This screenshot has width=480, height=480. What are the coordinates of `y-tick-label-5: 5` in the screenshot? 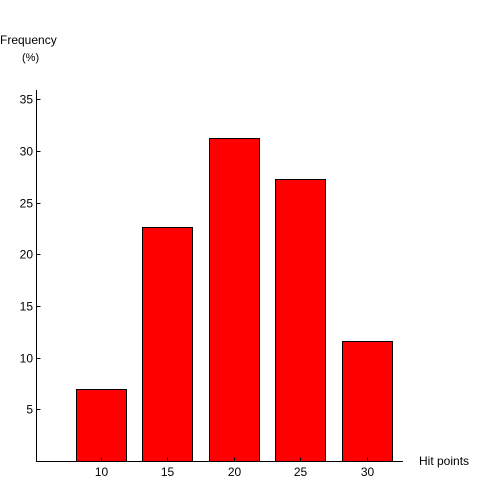 It's located at (29, 410).